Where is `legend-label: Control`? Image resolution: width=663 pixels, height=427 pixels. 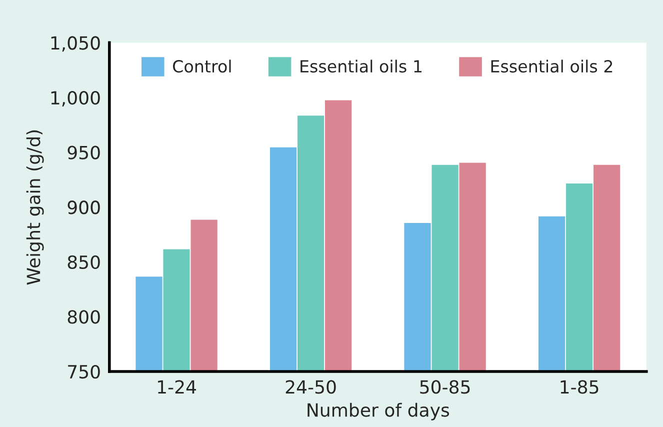 legend-label: Control is located at coordinates (202, 66).